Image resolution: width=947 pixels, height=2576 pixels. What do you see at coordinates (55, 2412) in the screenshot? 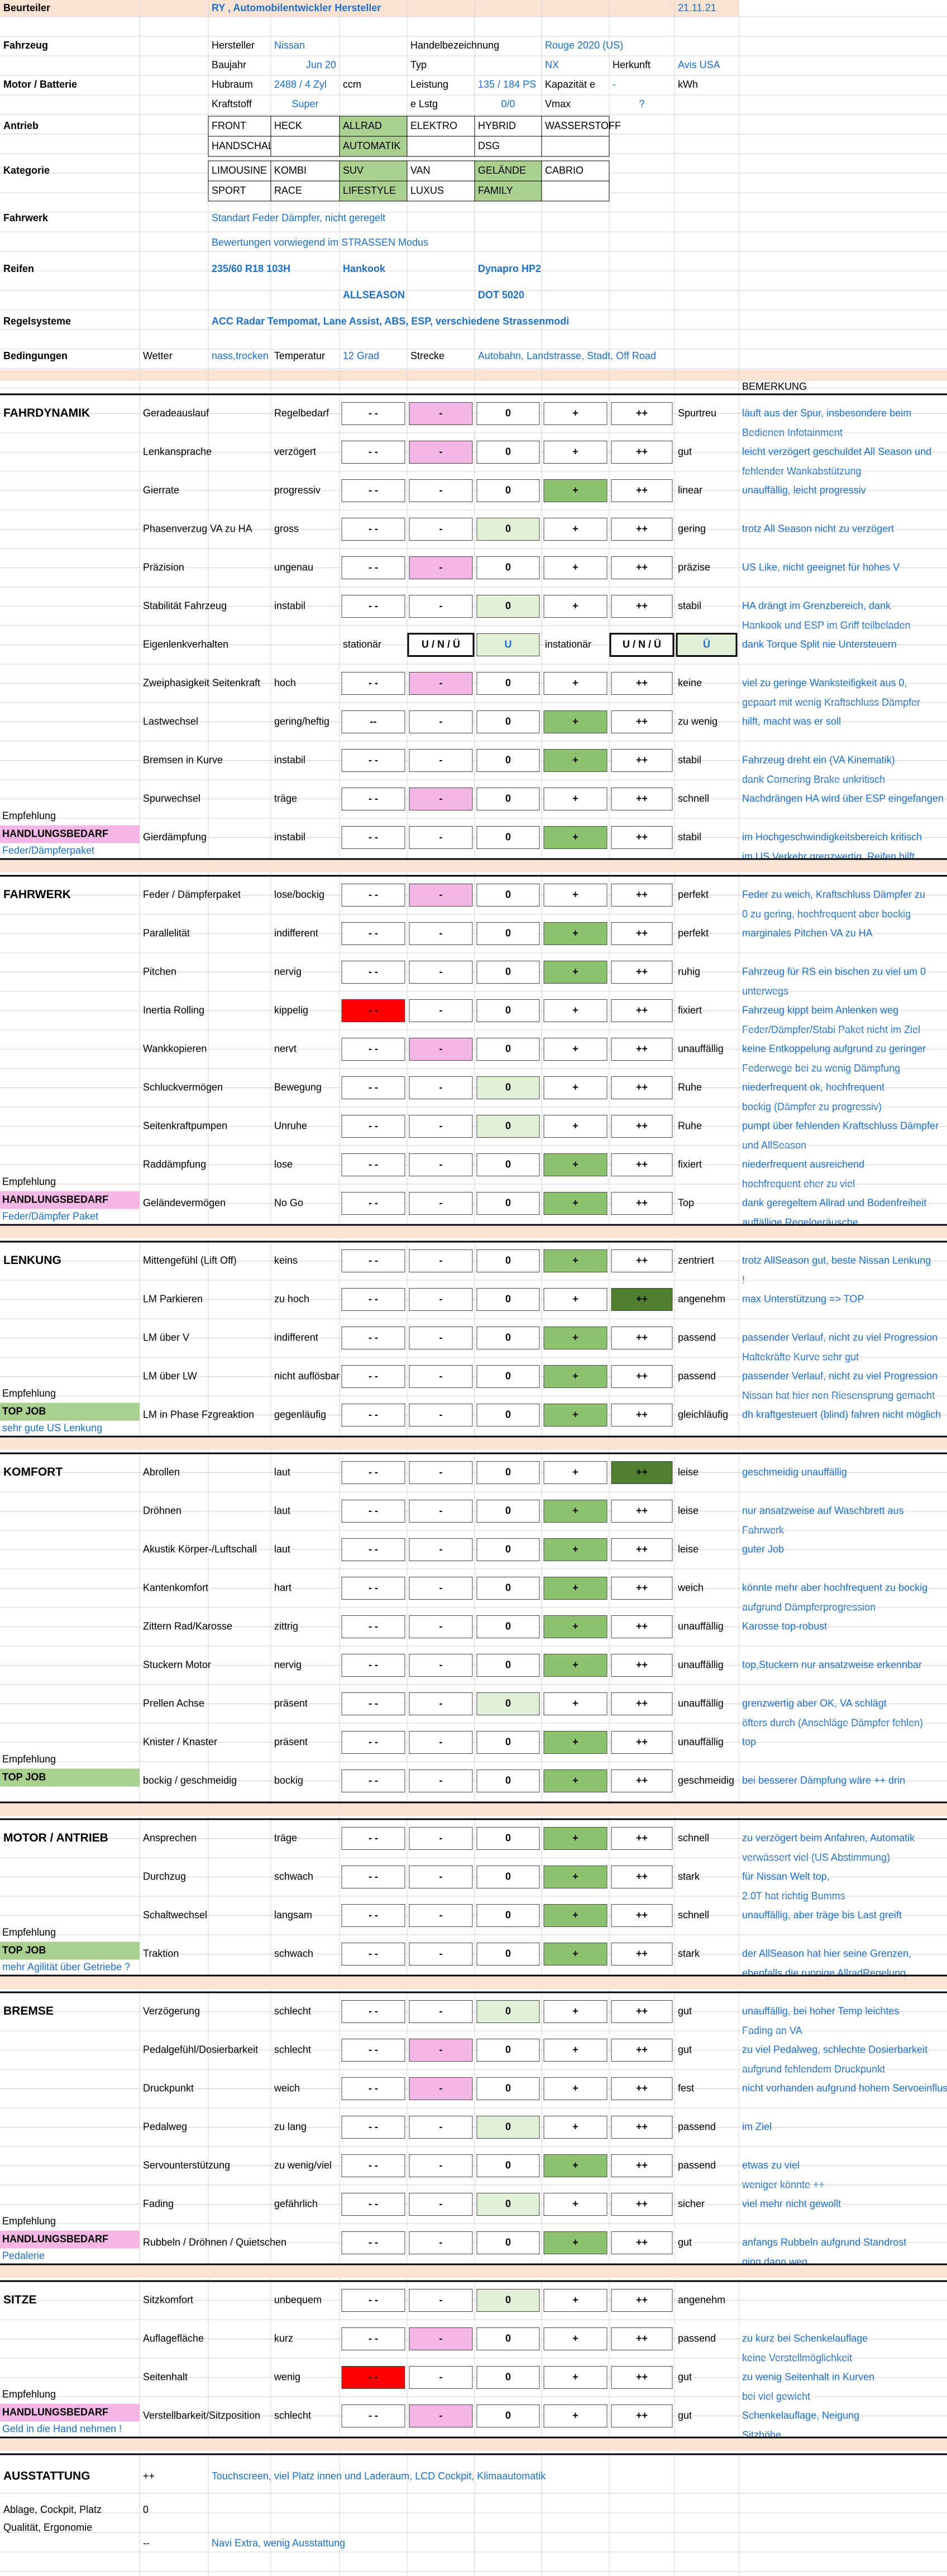
I see `status: HANDLUNGSBEDARF` at bounding box center [55, 2412].